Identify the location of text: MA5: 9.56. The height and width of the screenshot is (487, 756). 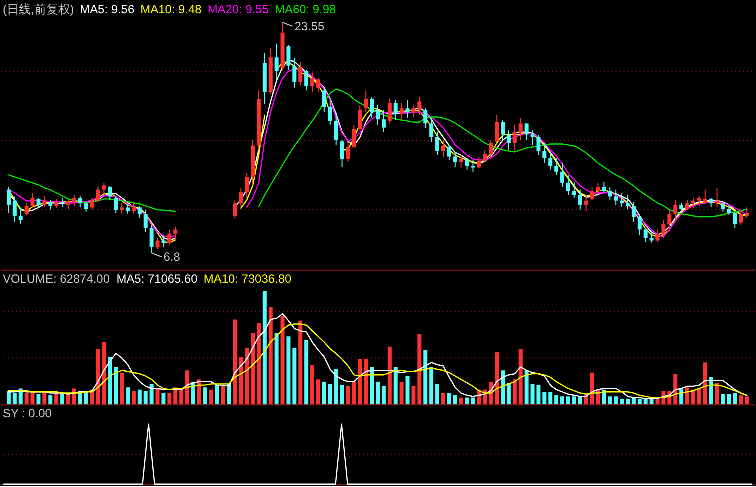
(107, 9).